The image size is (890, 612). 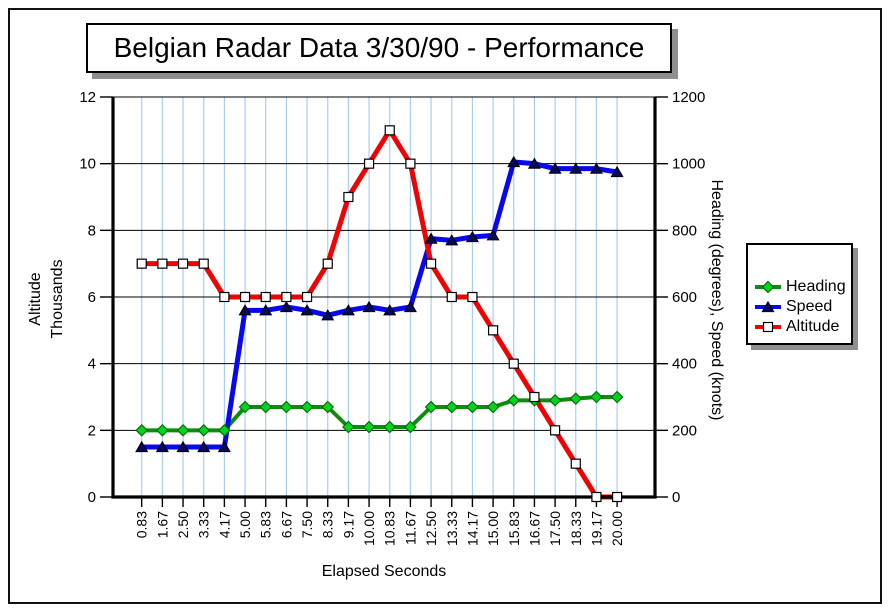 What do you see at coordinates (431, 528) in the screenshot?
I see `x-tick-label: 12.50` at bounding box center [431, 528].